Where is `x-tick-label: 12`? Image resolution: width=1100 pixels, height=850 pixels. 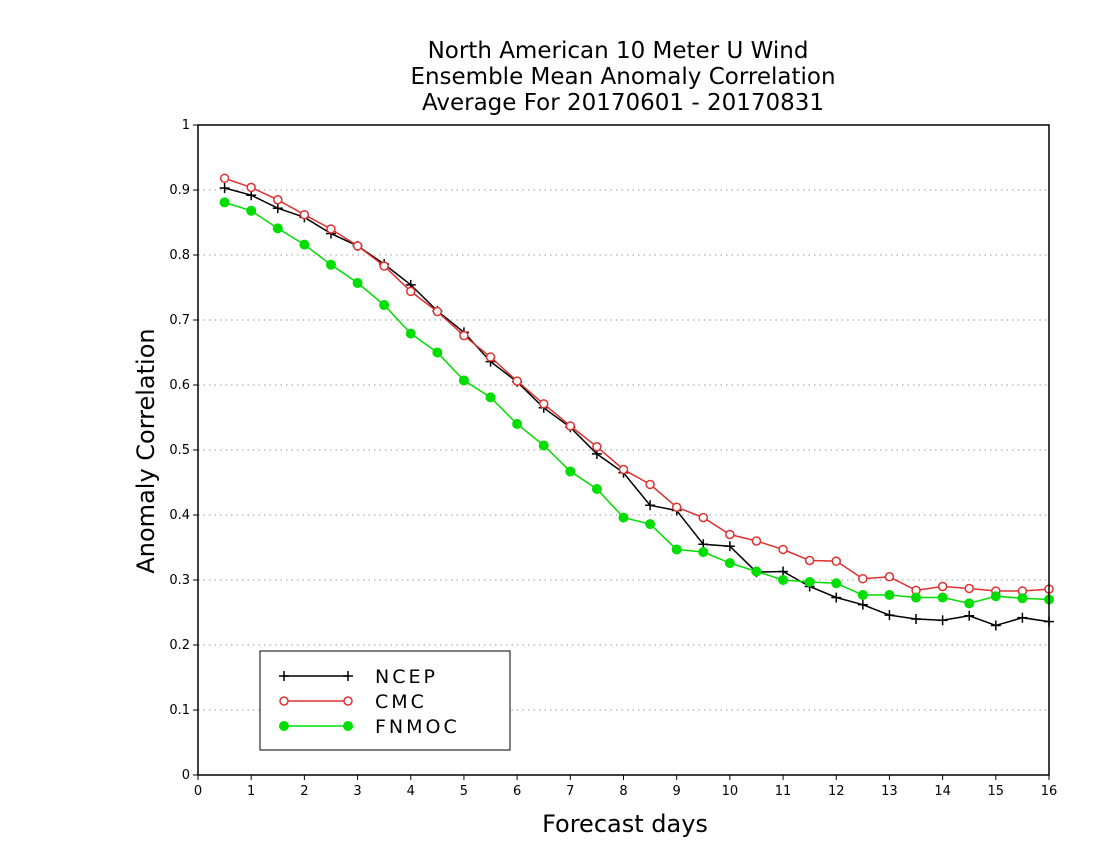 x-tick-label: 12 is located at coordinates (836, 791).